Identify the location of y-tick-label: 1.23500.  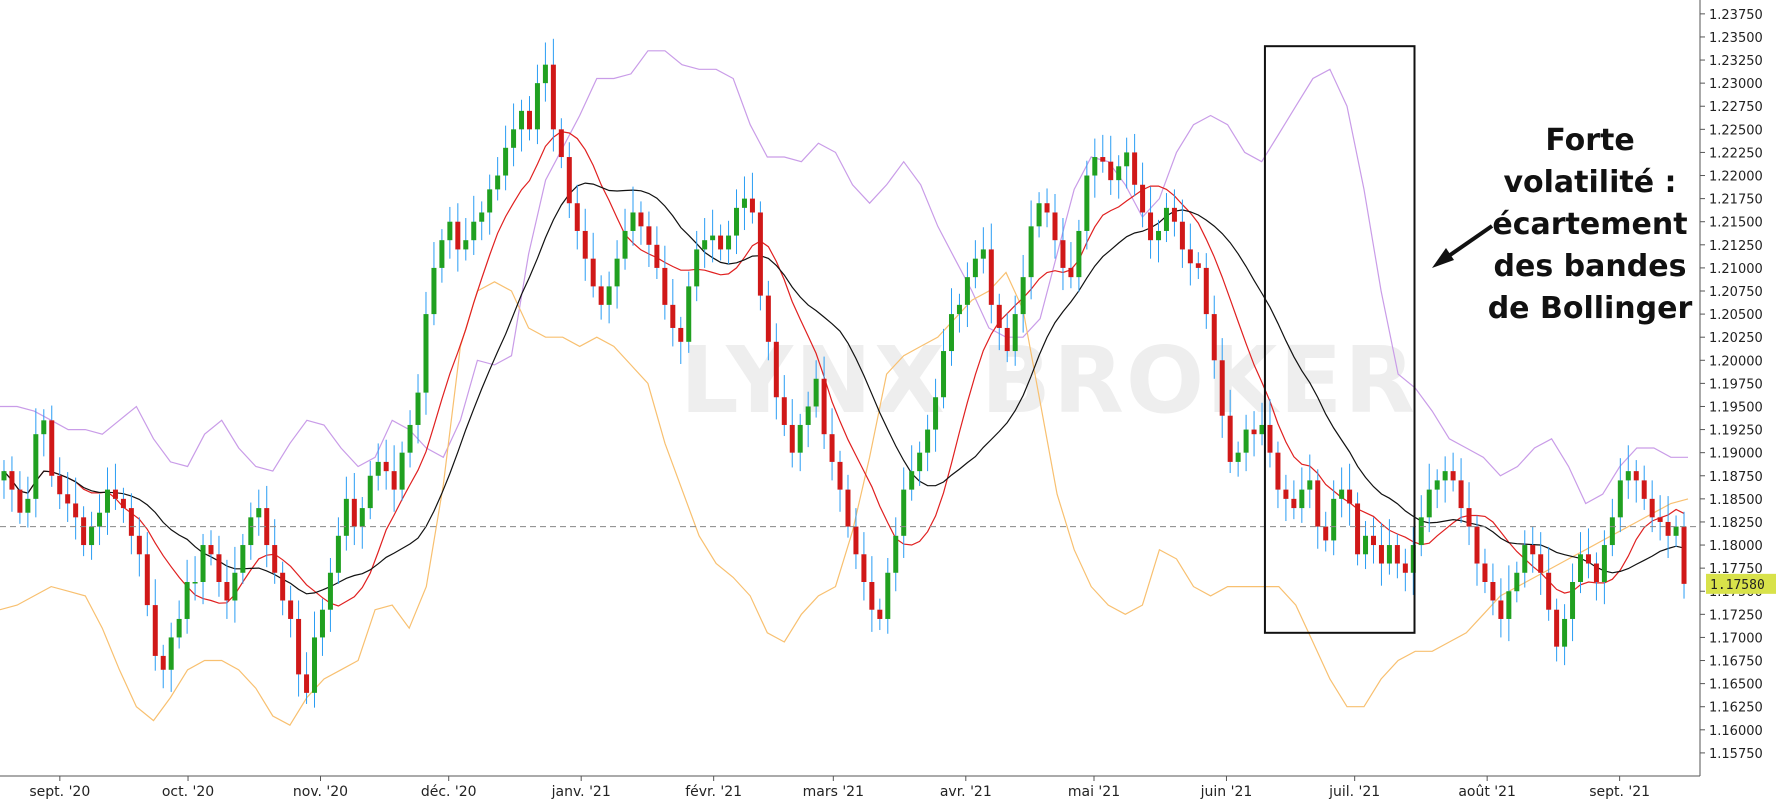
(1736, 38).